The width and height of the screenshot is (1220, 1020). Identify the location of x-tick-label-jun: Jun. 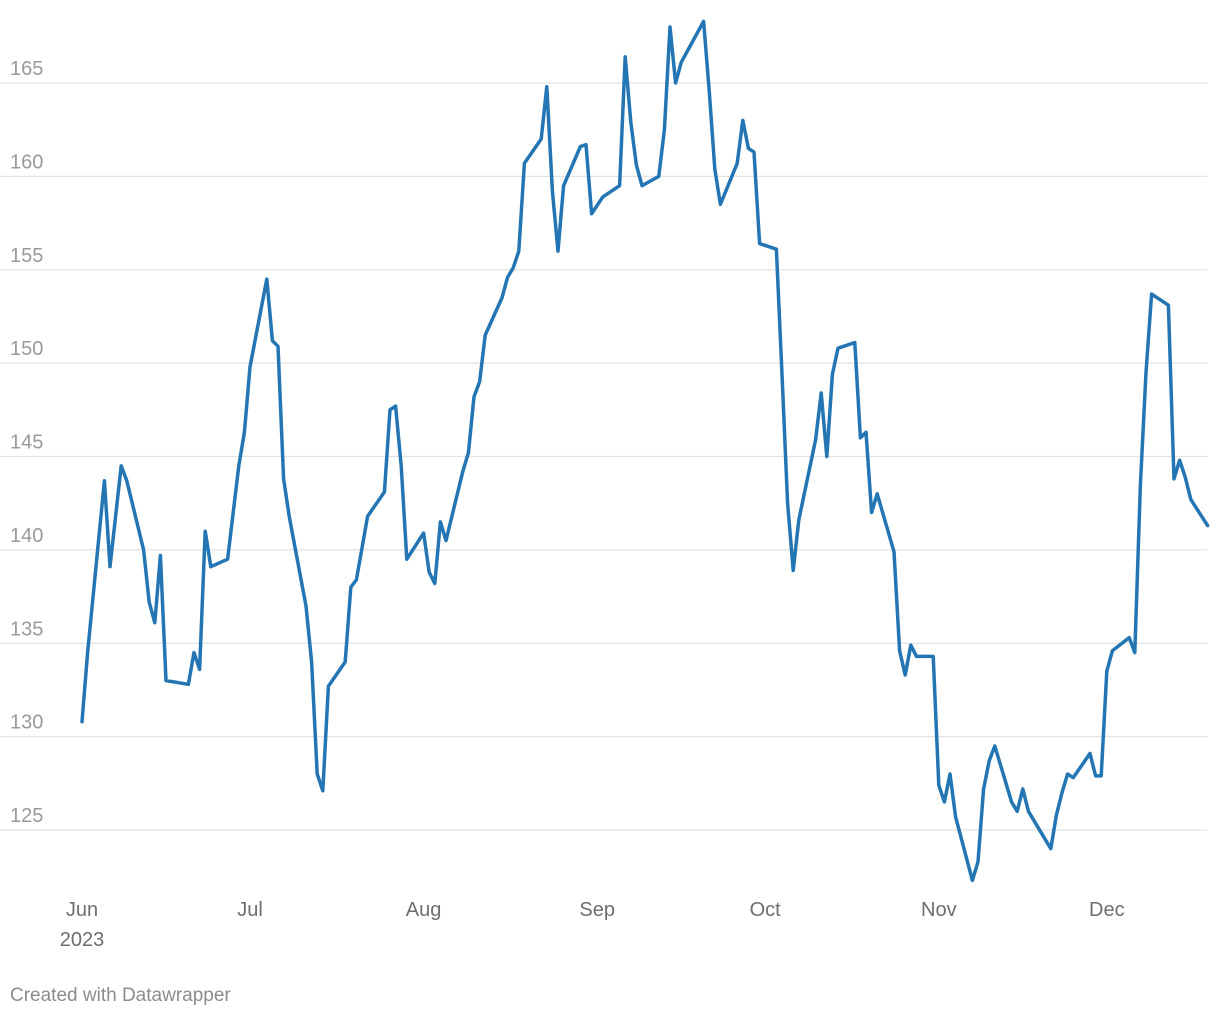
(82, 910).